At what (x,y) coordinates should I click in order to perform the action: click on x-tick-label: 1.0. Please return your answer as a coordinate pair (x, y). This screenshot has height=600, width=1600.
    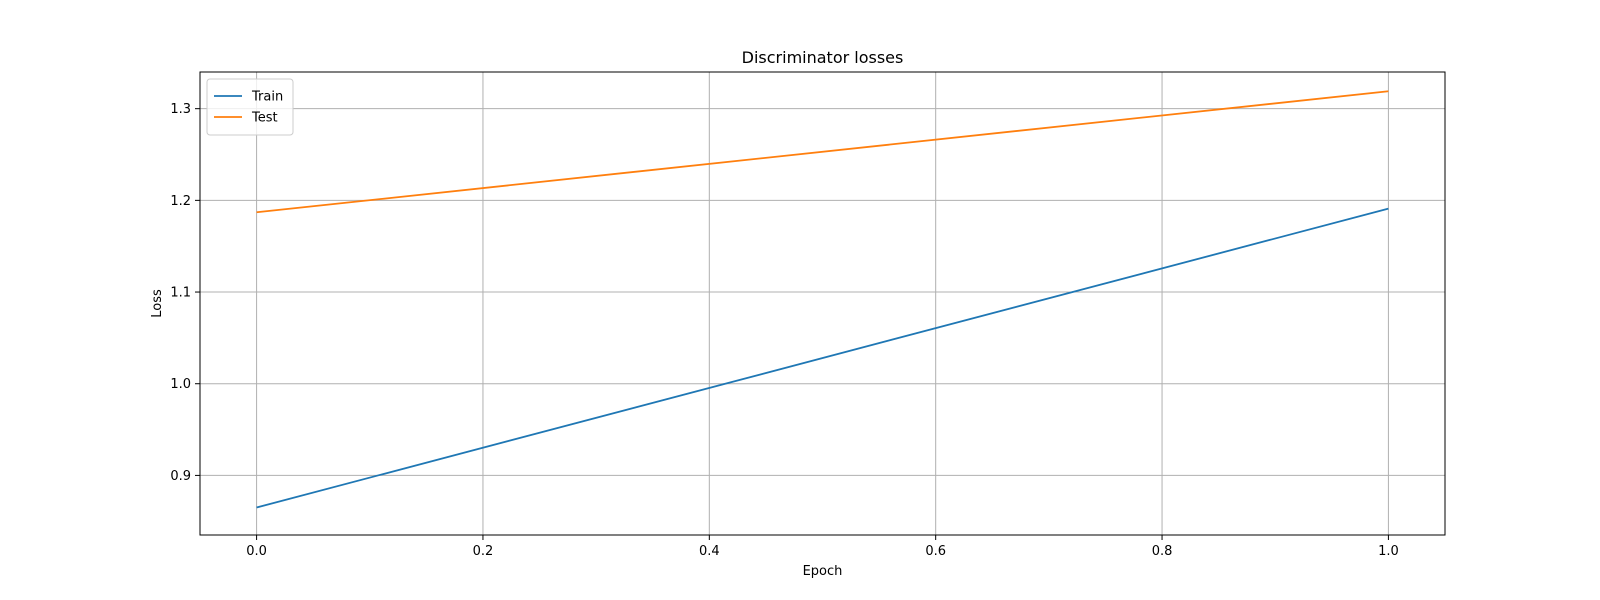
    Looking at the image, I should click on (1388, 551).